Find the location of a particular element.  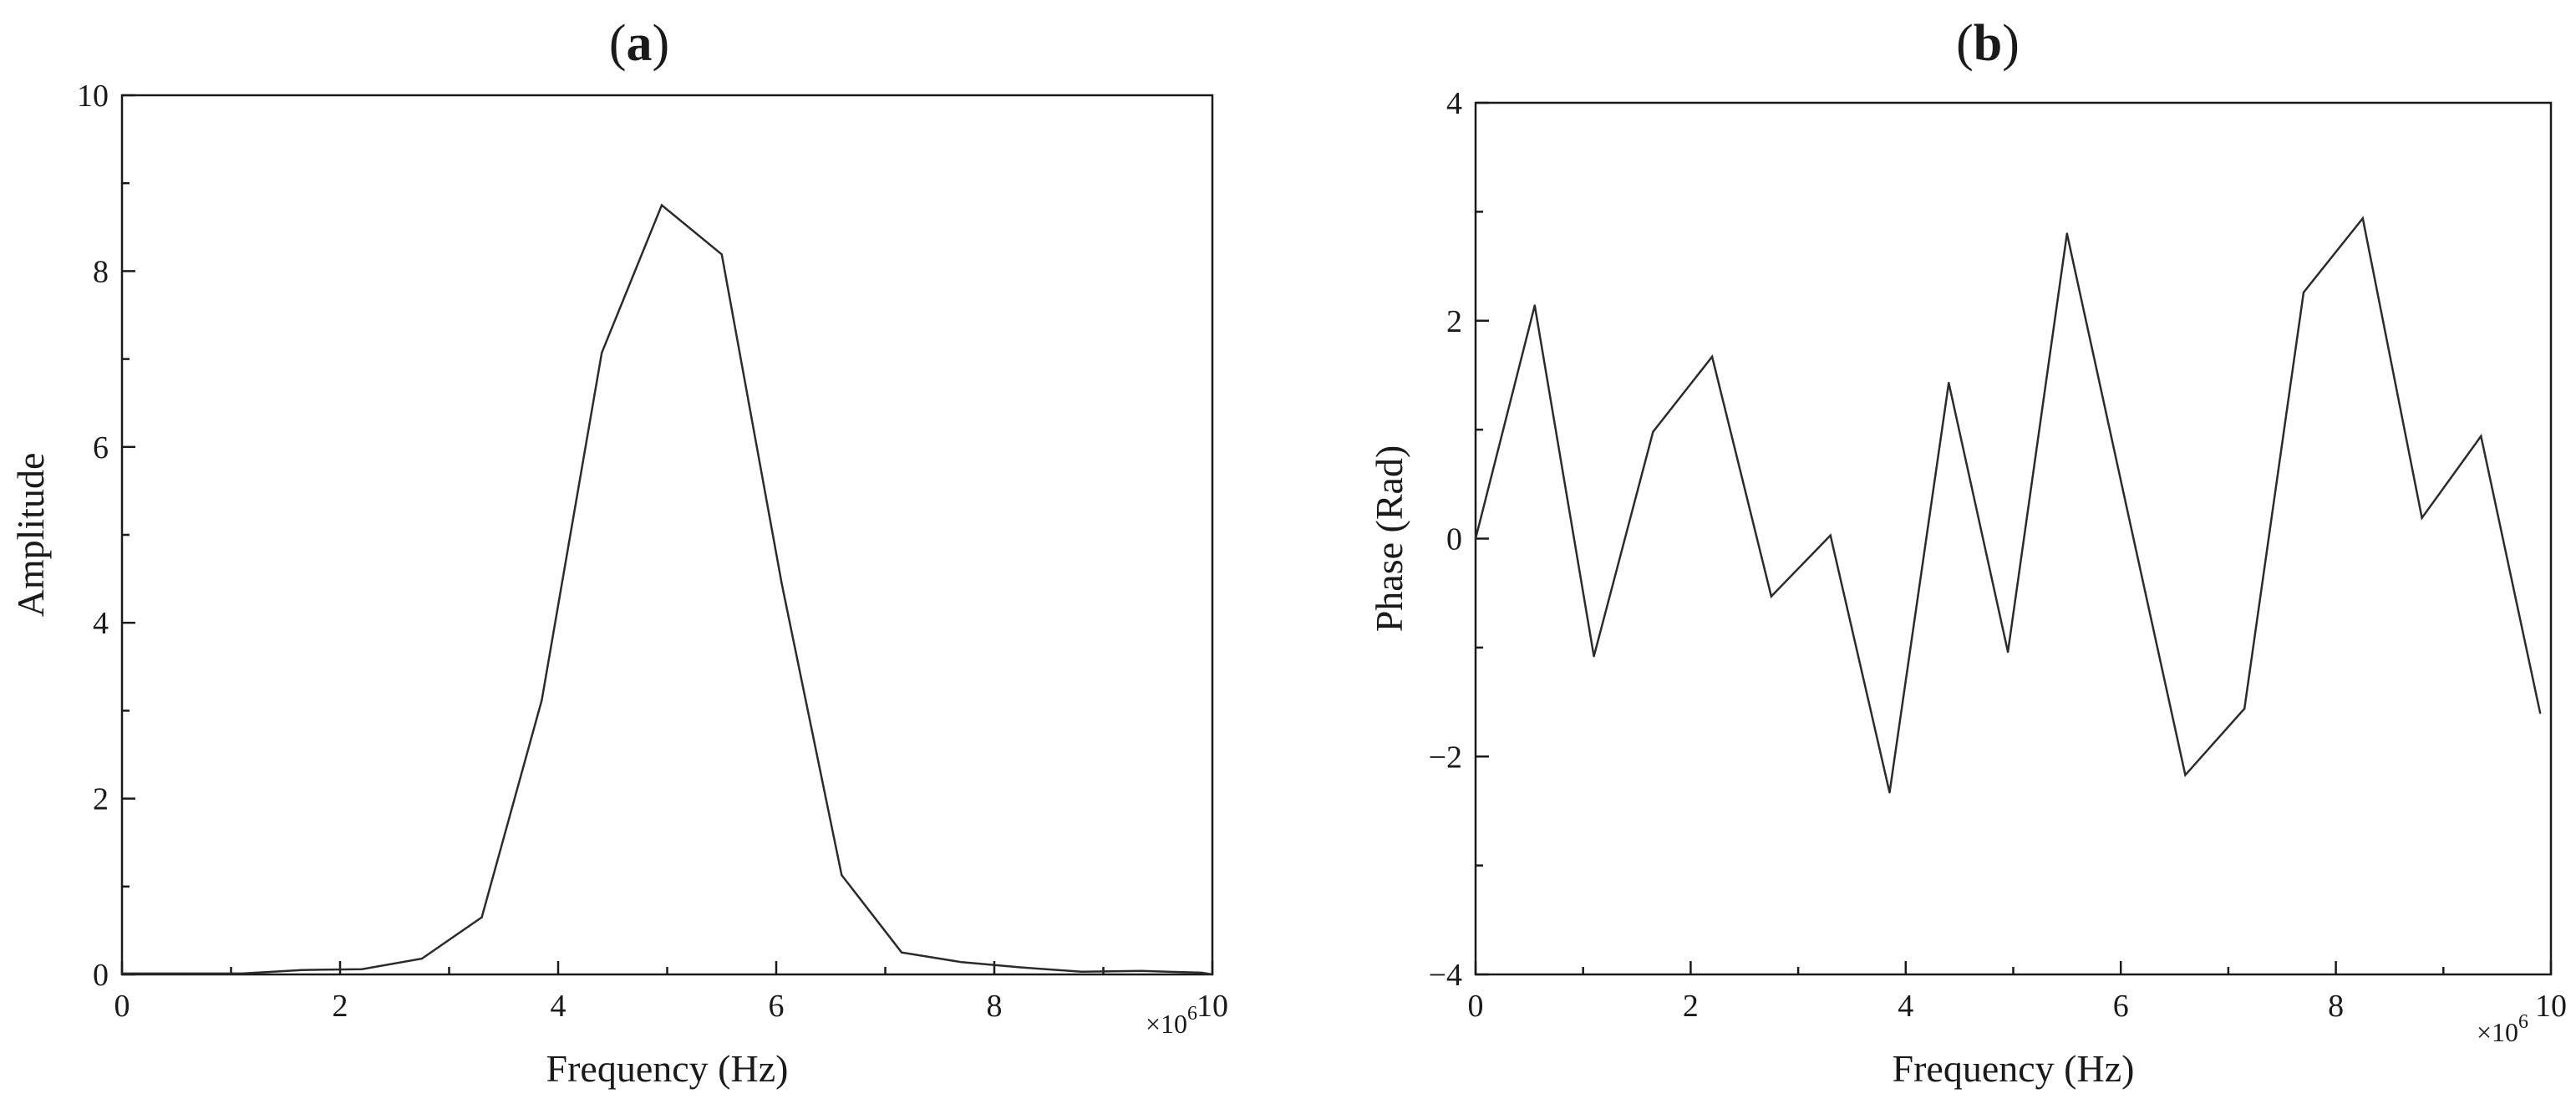

y-tick-label: −4 is located at coordinates (1445, 975).